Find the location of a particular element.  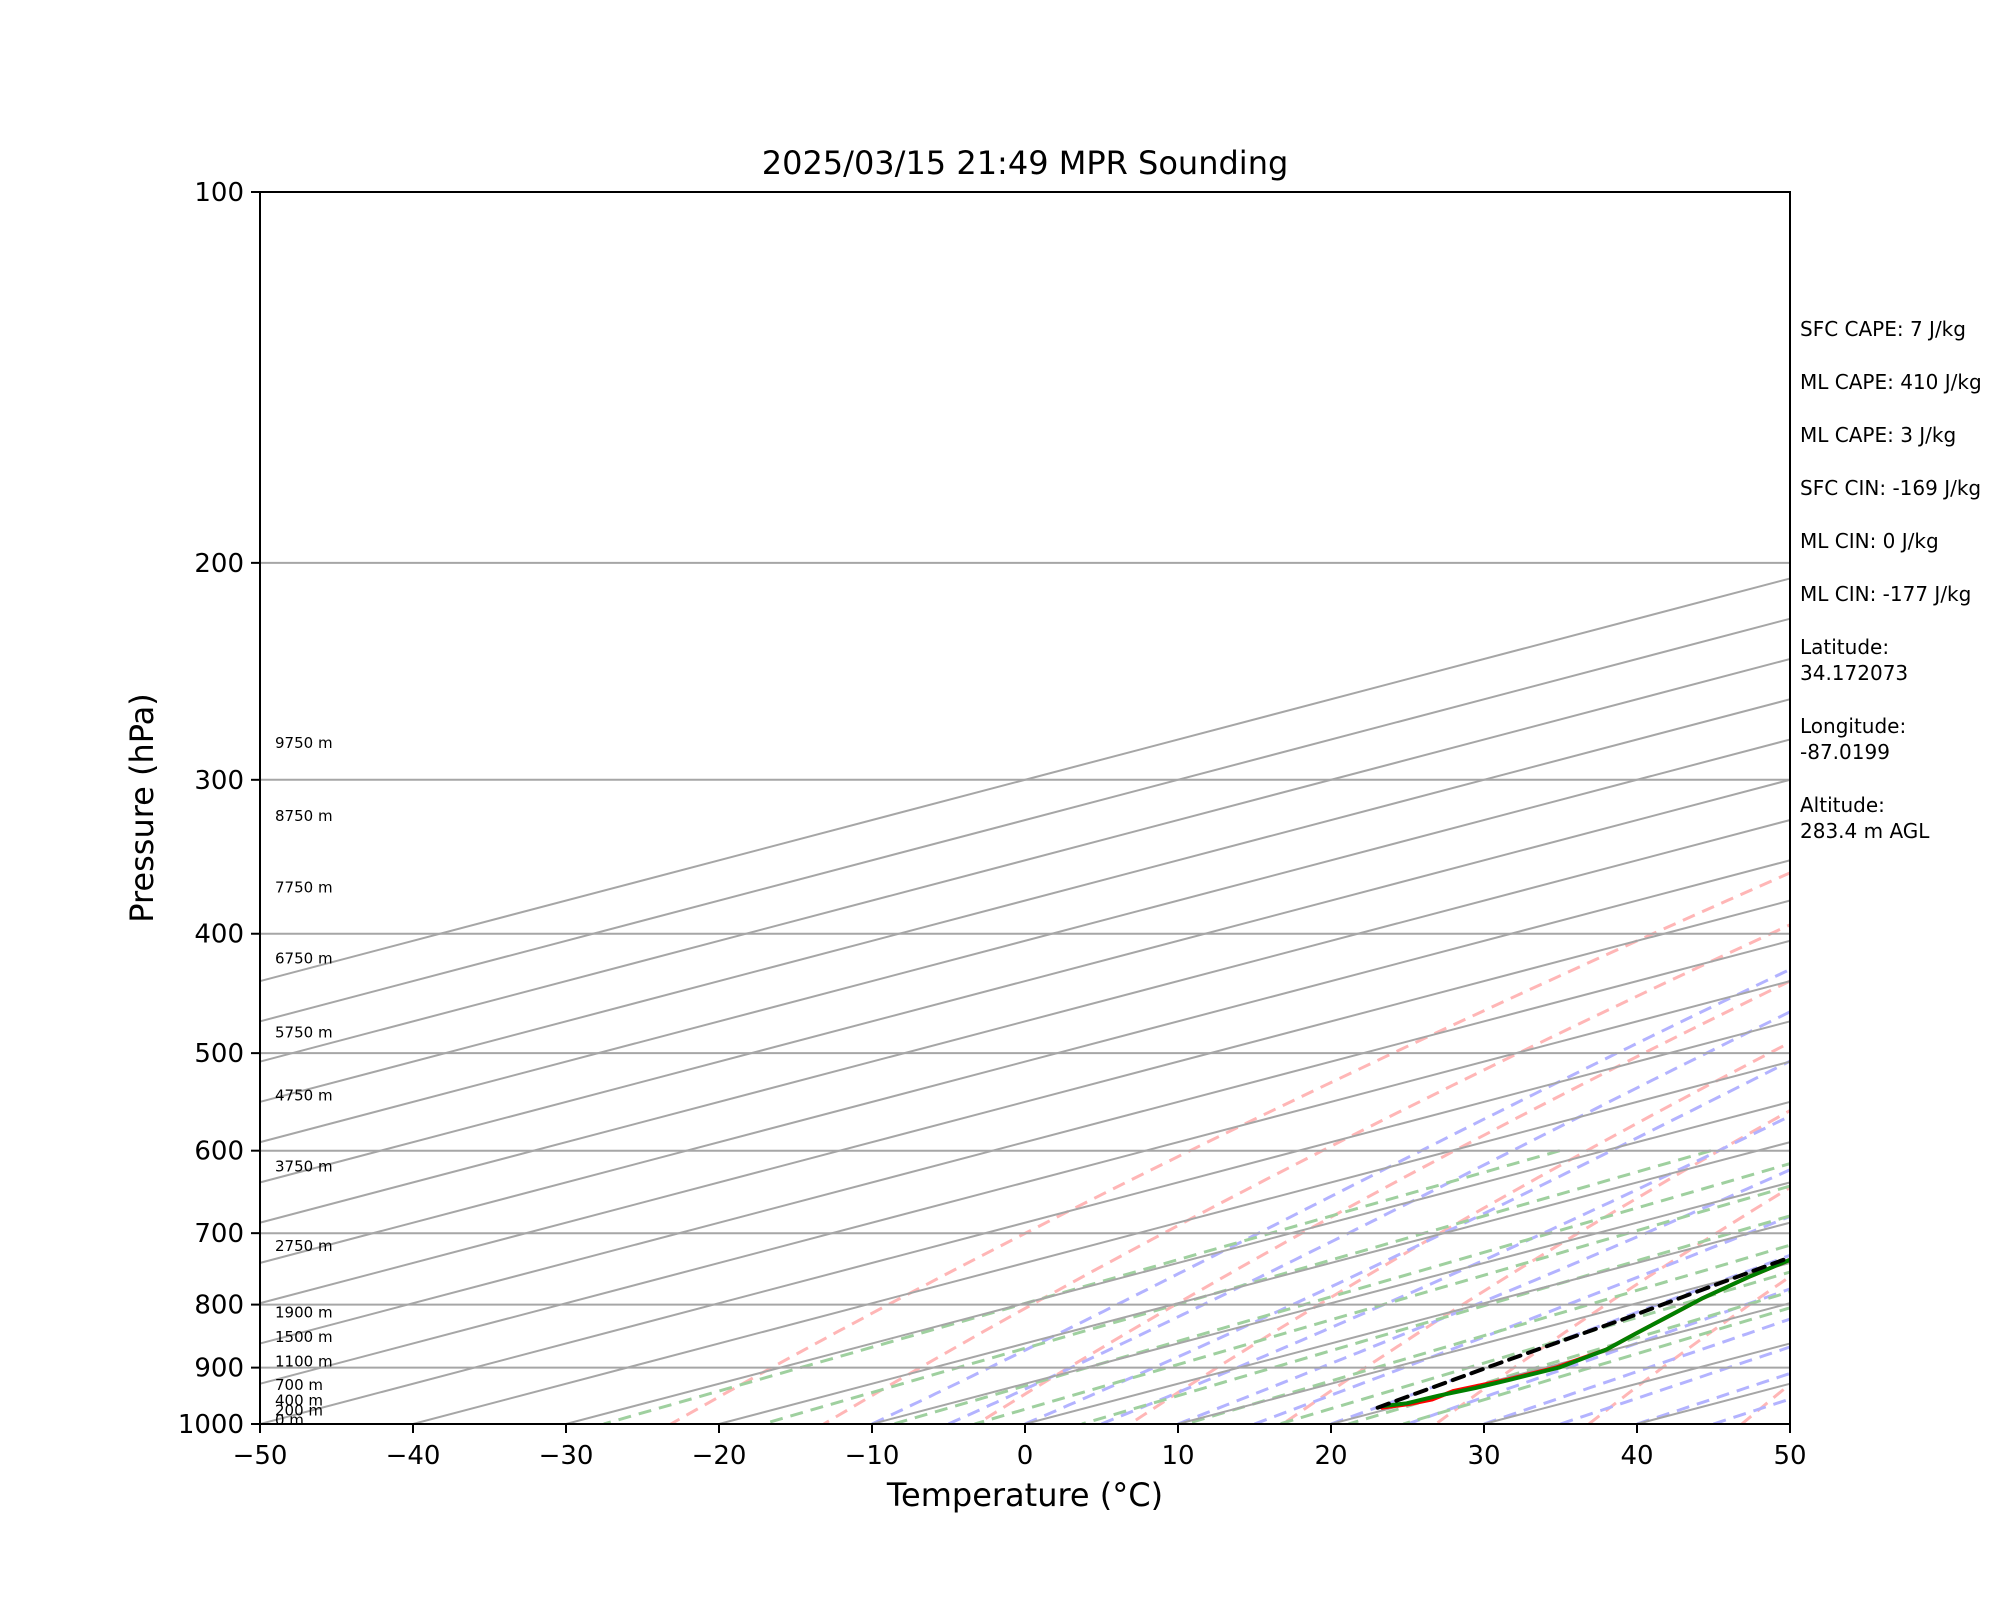

profile-lines is located at coordinates (1582, 1332).